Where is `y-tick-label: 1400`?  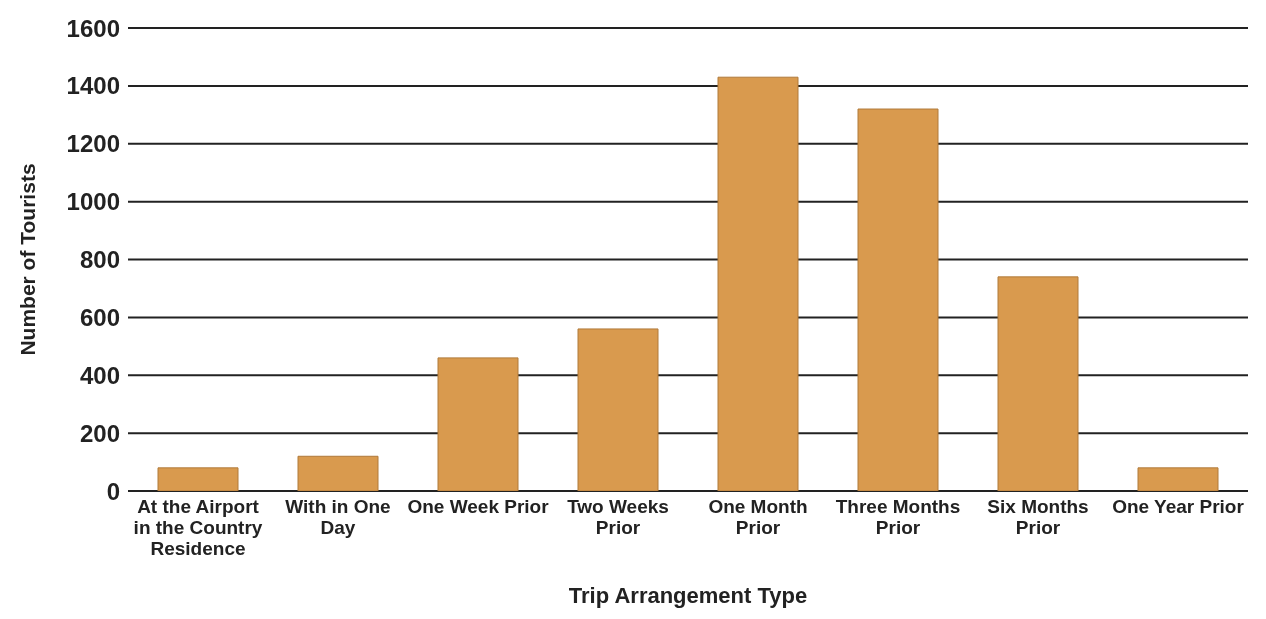 y-tick-label: 1400 is located at coordinates (93, 86).